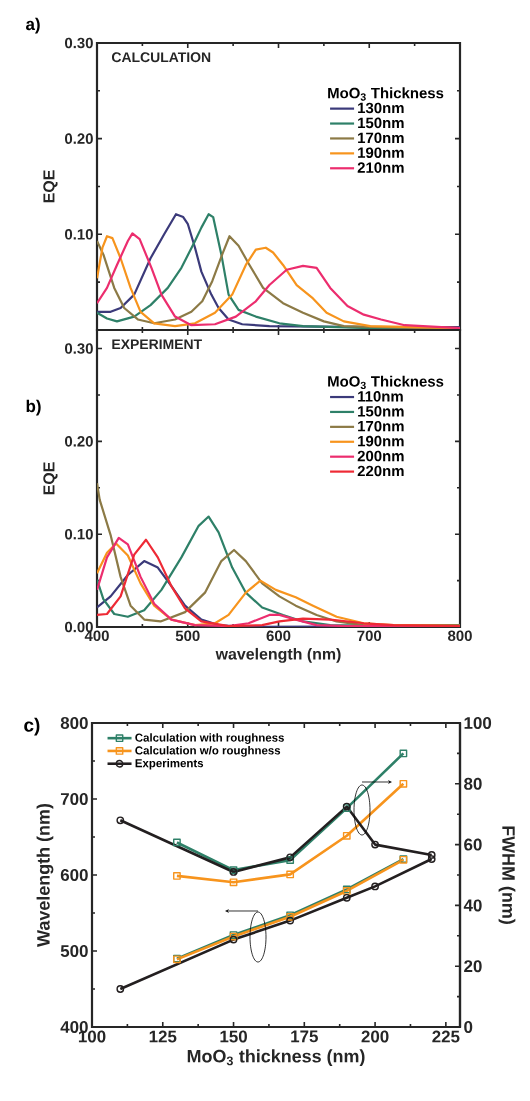  I want to click on legend-label: Calculation w/o roughness, so click(208, 751).